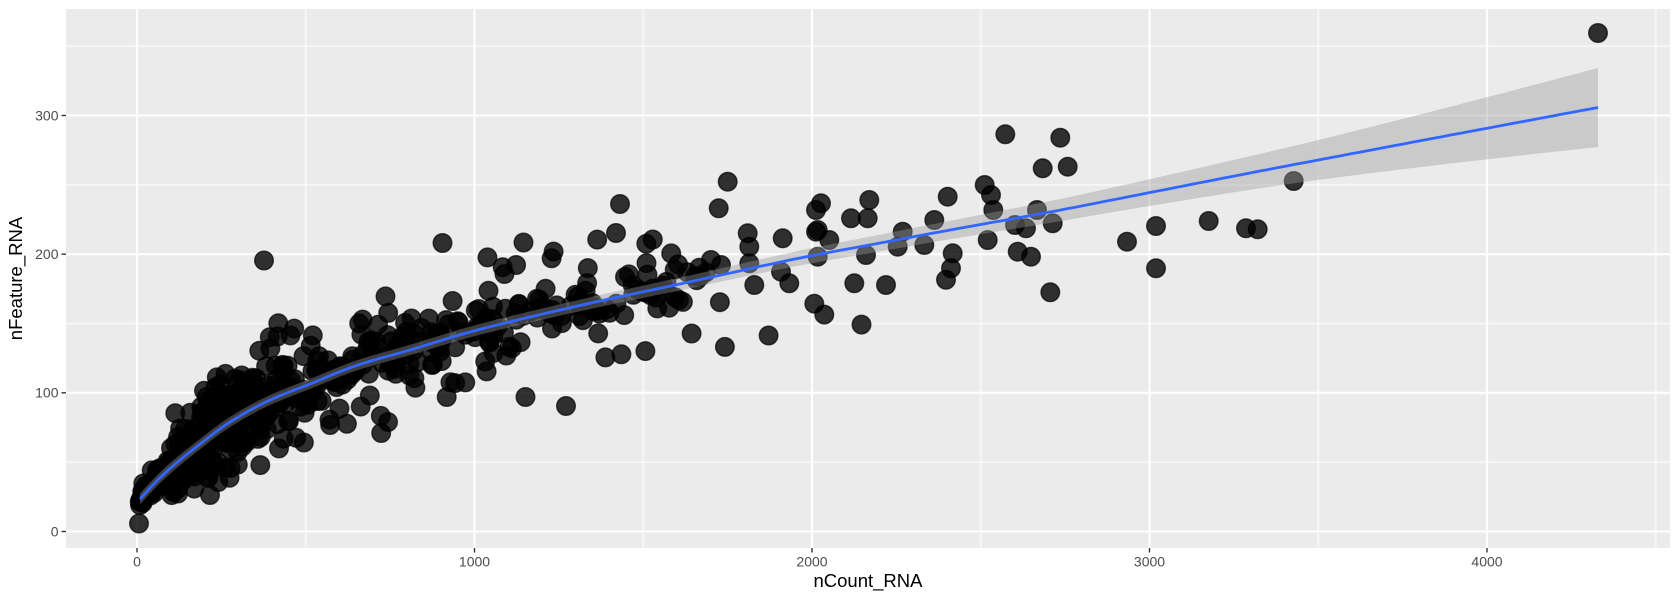 The height and width of the screenshot is (600, 1680). What do you see at coordinates (868, 581) in the screenshot?
I see `svg-text: nCount_RNA` at bounding box center [868, 581].